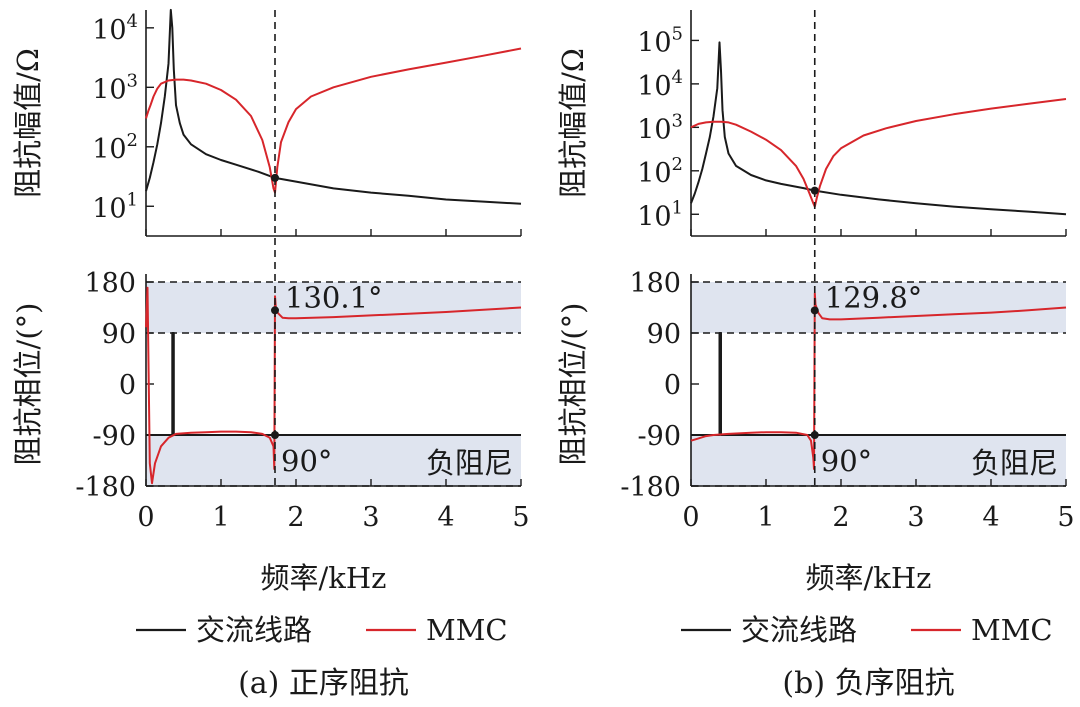 Image resolution: width=1080 pixels, height=707 pixels. I want to click on panel-caption: (a) 正序阻抗, so click(323, 683).